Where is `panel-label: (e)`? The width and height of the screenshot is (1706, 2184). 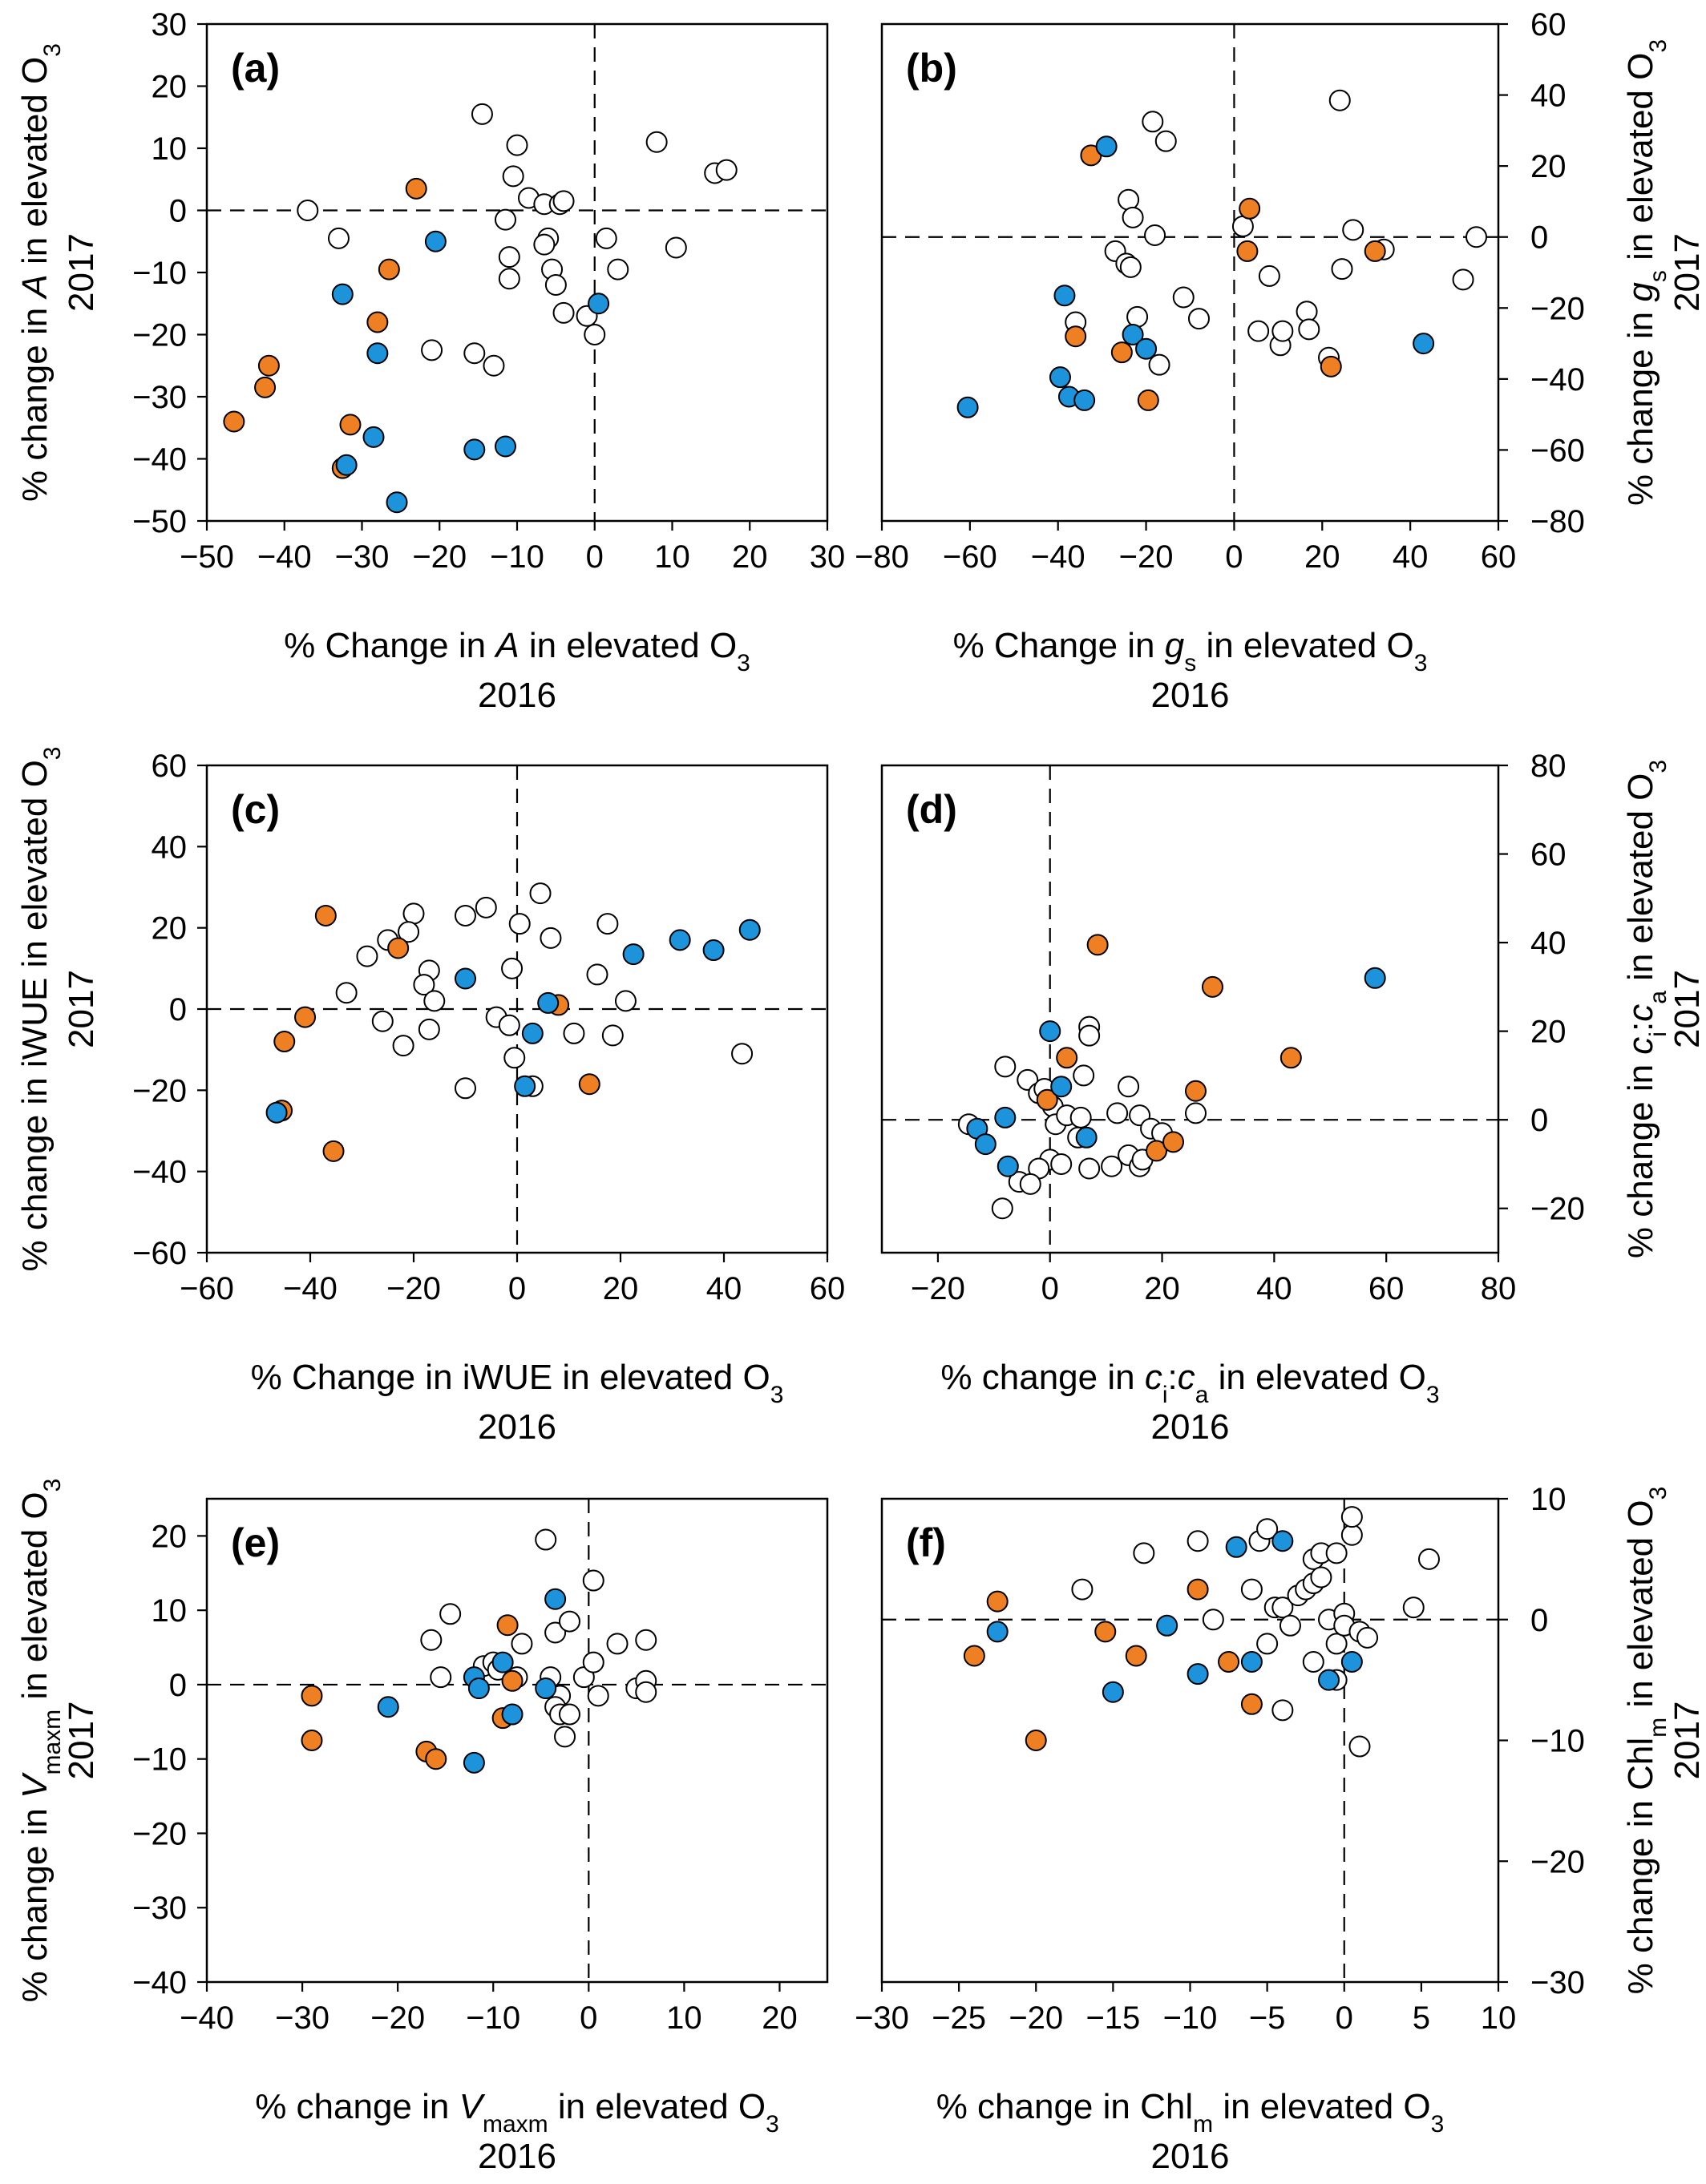
panel-label: (e) is located at coordinates (255, 1542).